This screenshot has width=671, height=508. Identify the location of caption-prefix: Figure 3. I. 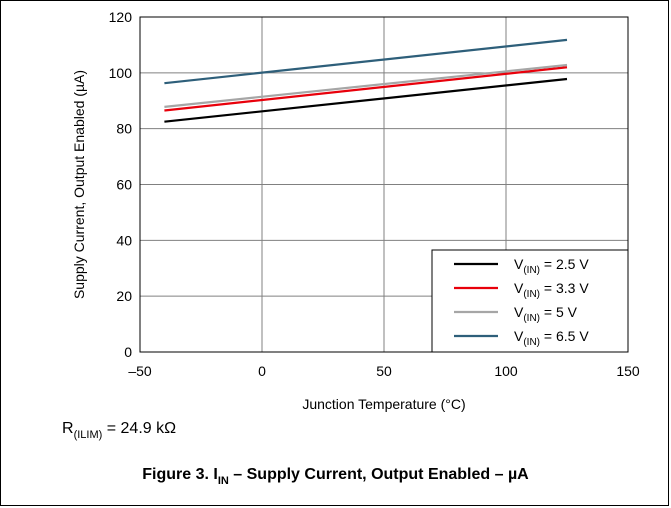
(180, 474).